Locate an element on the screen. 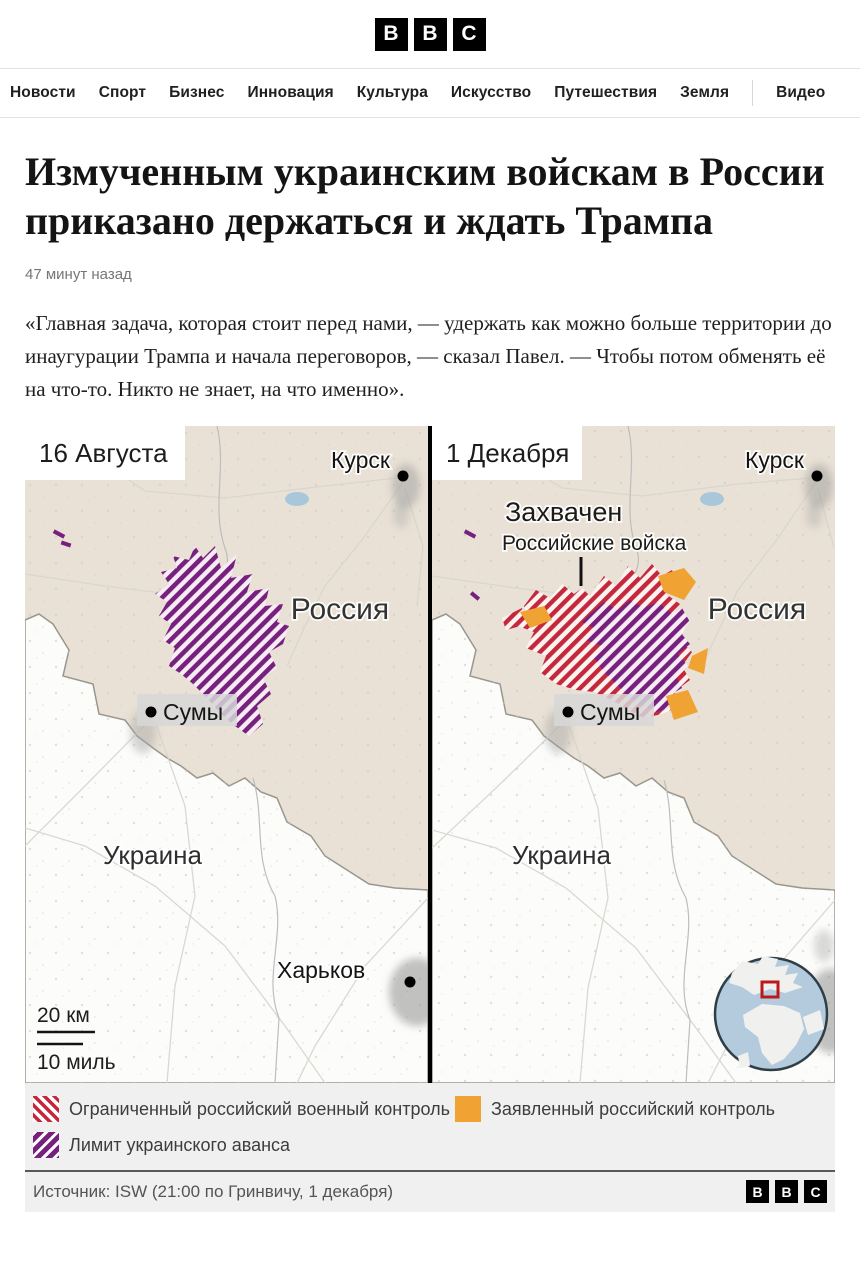  map-left-date: 16 Августа is located at coordinates (103, 453).